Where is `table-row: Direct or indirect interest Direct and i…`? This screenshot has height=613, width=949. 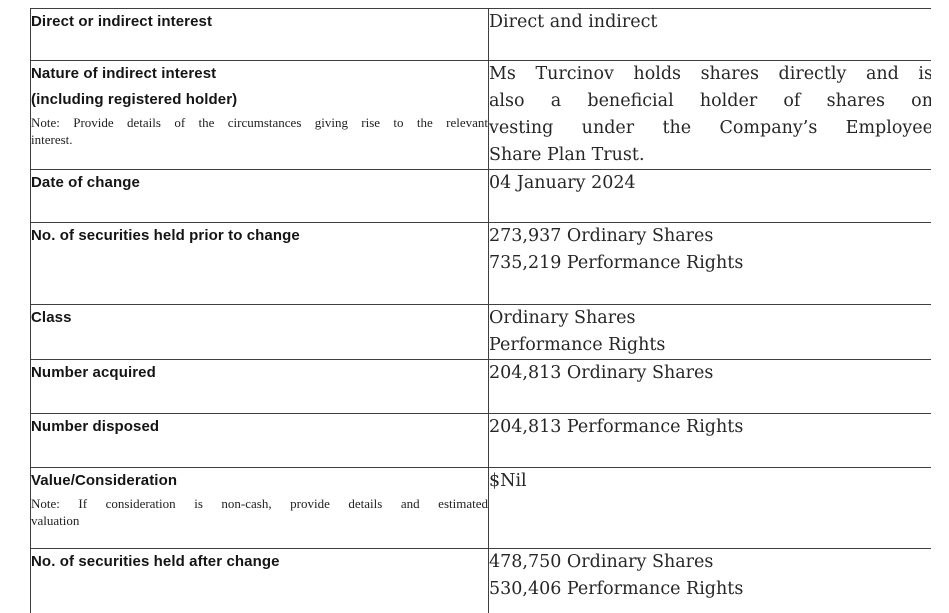 table-row: Direct or indirect interest Direct and i… is located at coordinates (480, 34).